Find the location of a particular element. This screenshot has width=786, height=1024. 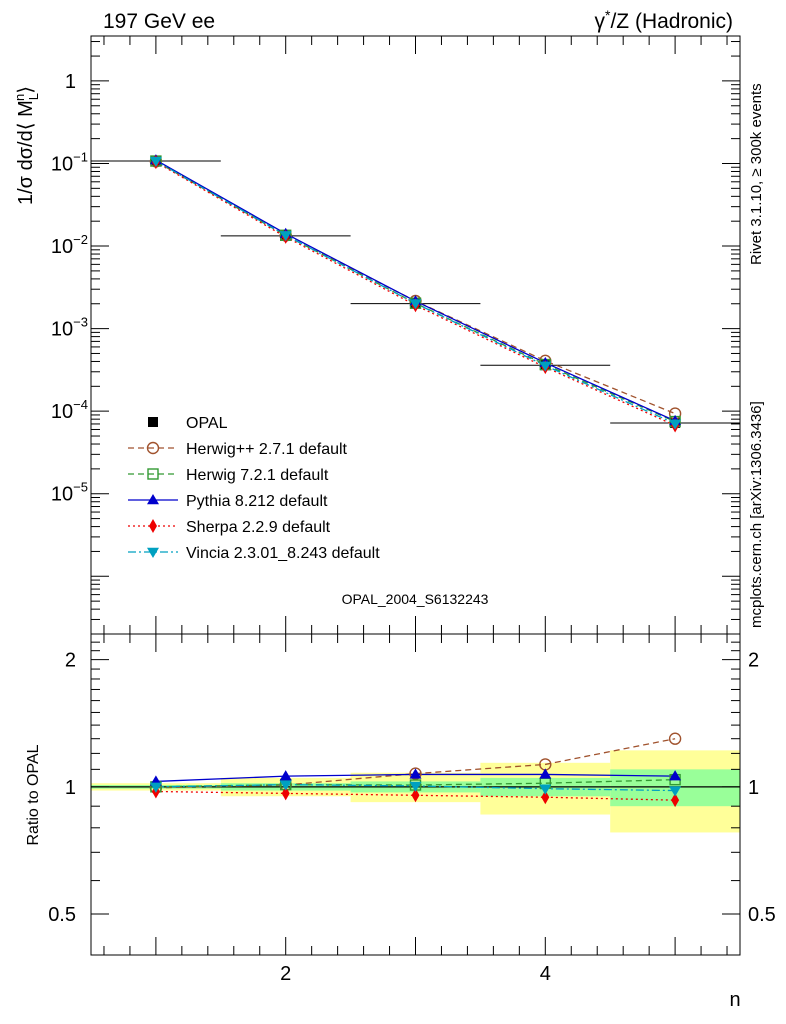

process-title: γ*/Z (Hadronic) is located at coordinates (664, 20).